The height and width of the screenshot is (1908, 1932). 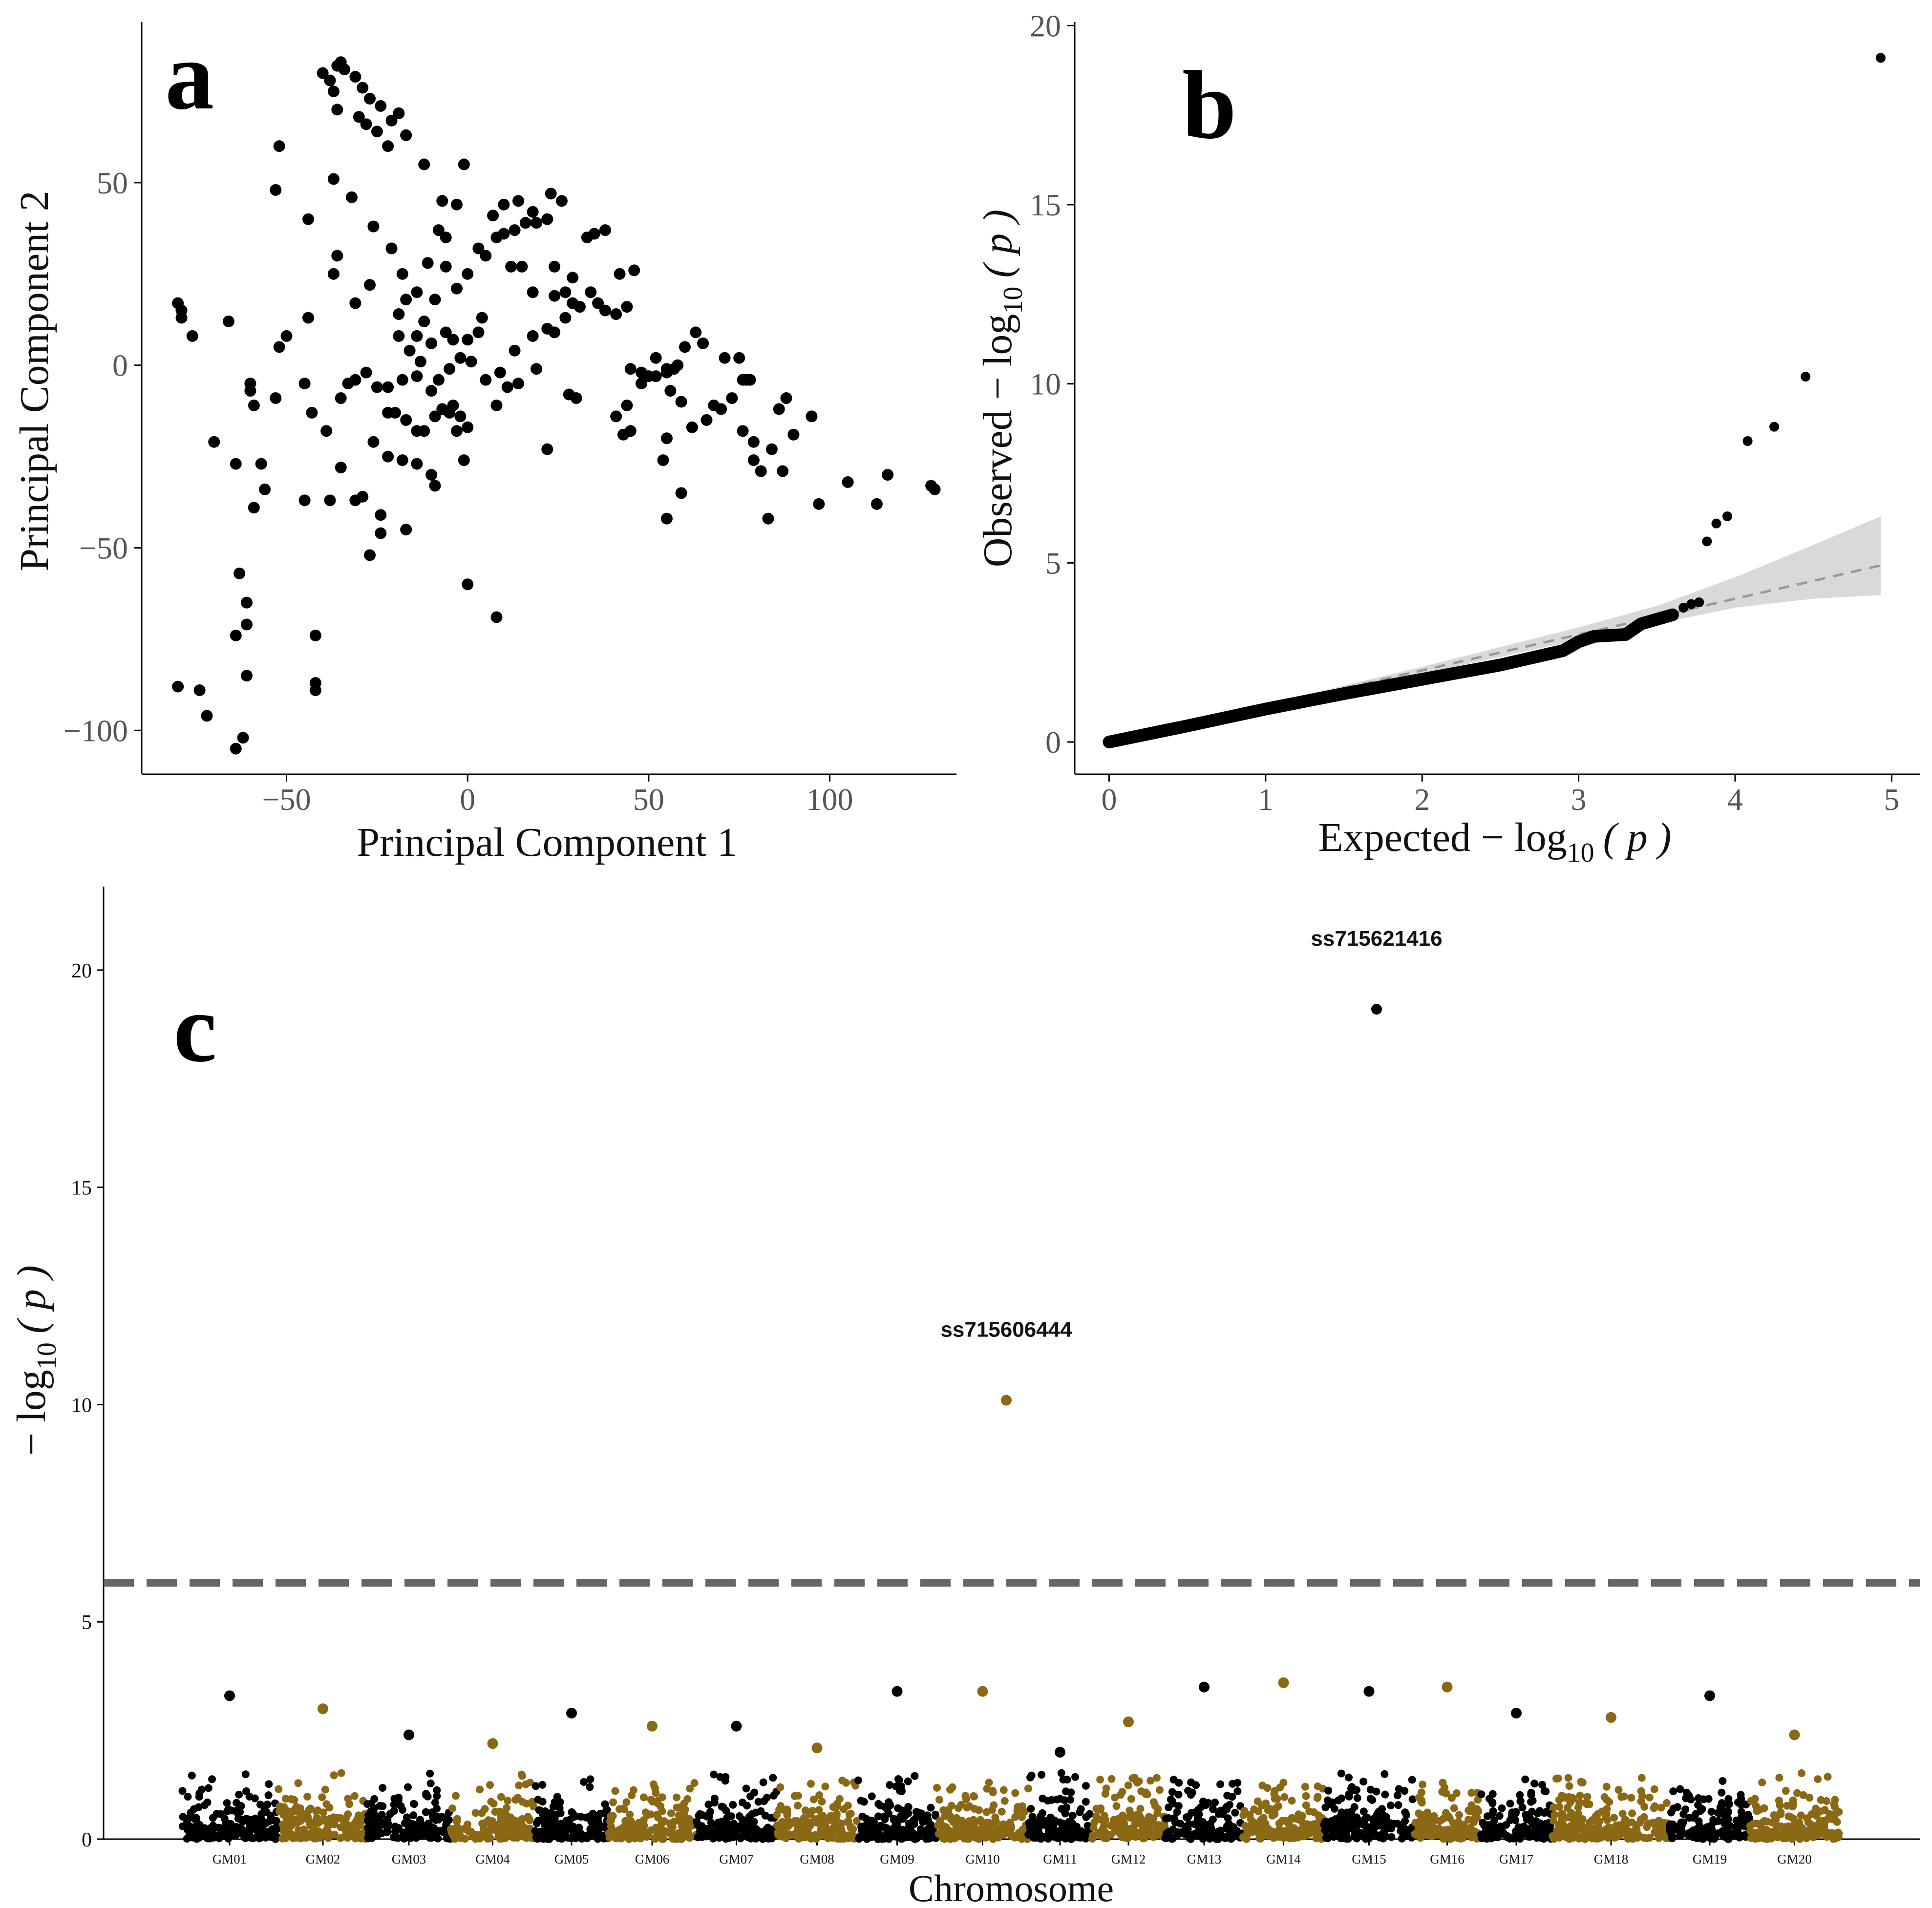 What do you see at coordinates (1266, 799) in the screenshot?
I see `panel-b-x-tick-label: 1` at bounding box center [1266, 799].